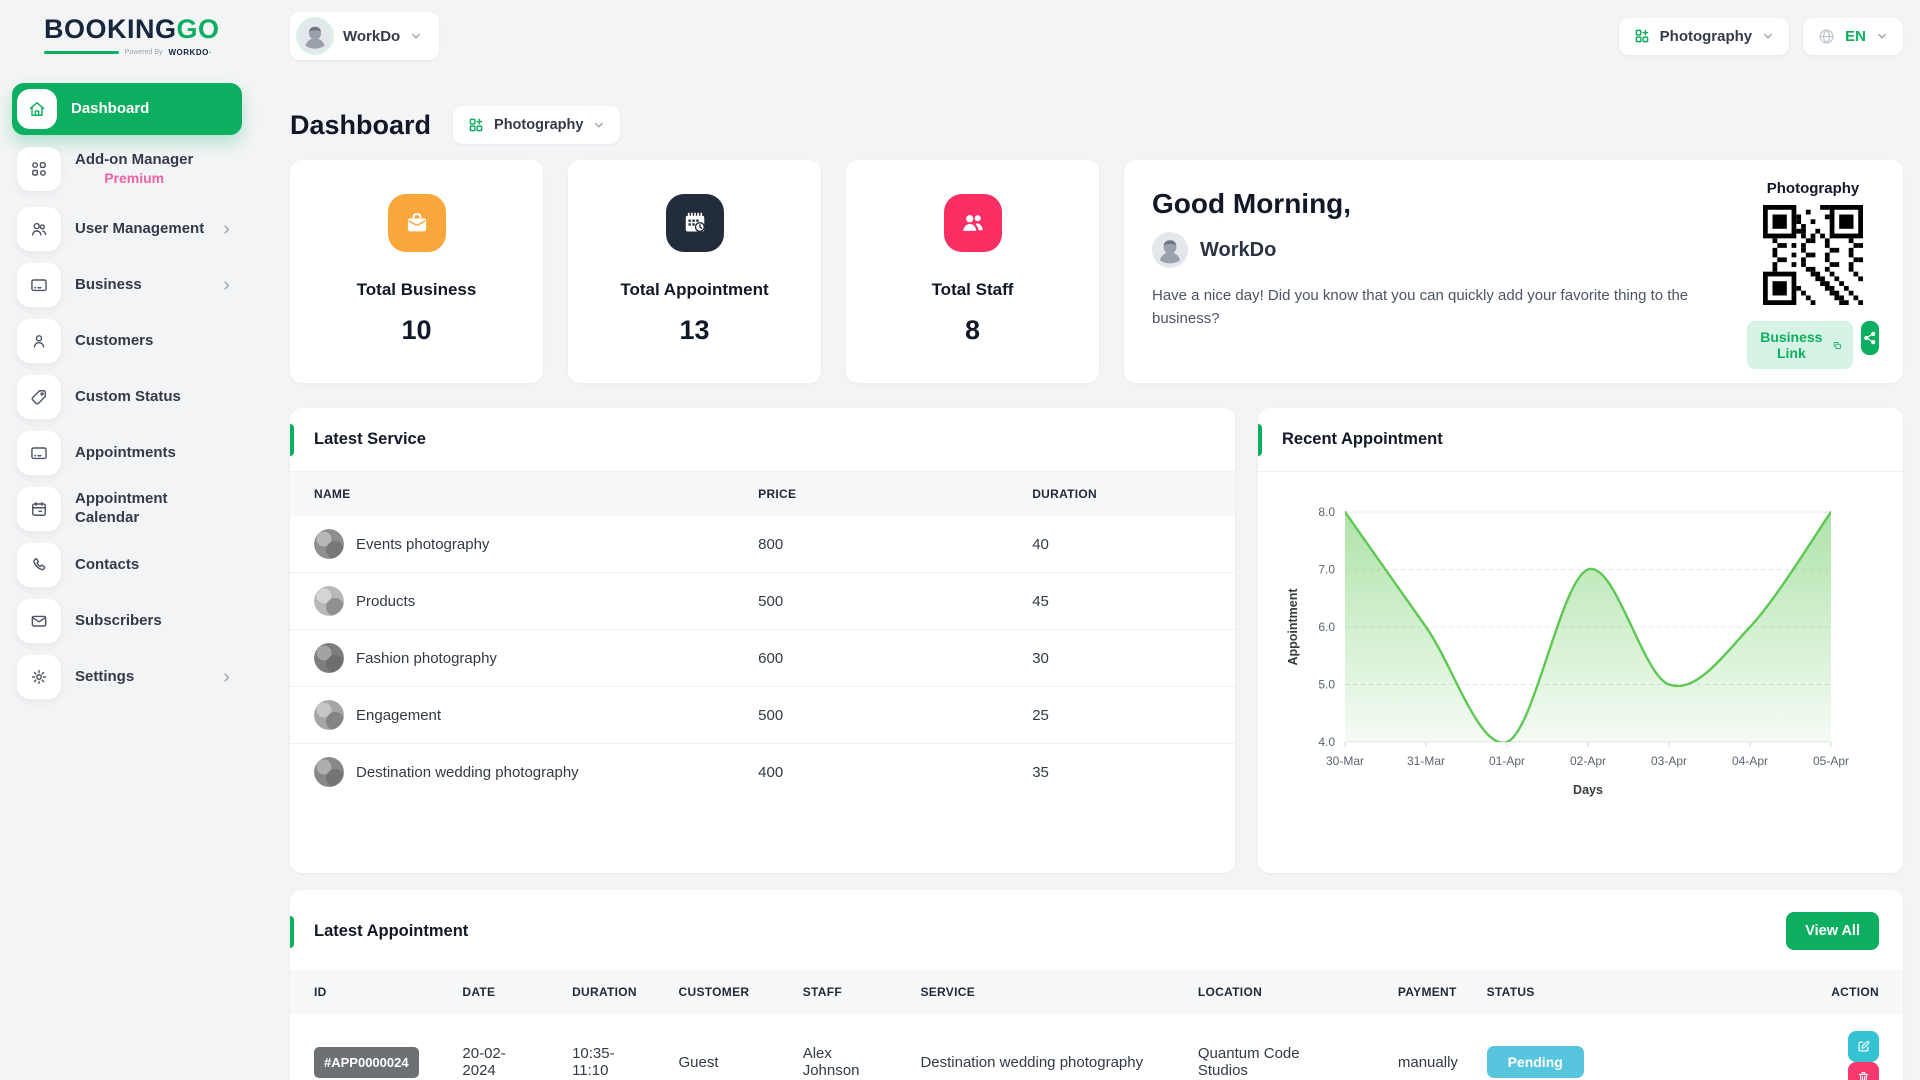 This screenshot has width=1920, height=1080. Describe the element at coordinates (972, 271) in the screenshot. I see `stat-card-total-staff: Total Staff 8` at that location.